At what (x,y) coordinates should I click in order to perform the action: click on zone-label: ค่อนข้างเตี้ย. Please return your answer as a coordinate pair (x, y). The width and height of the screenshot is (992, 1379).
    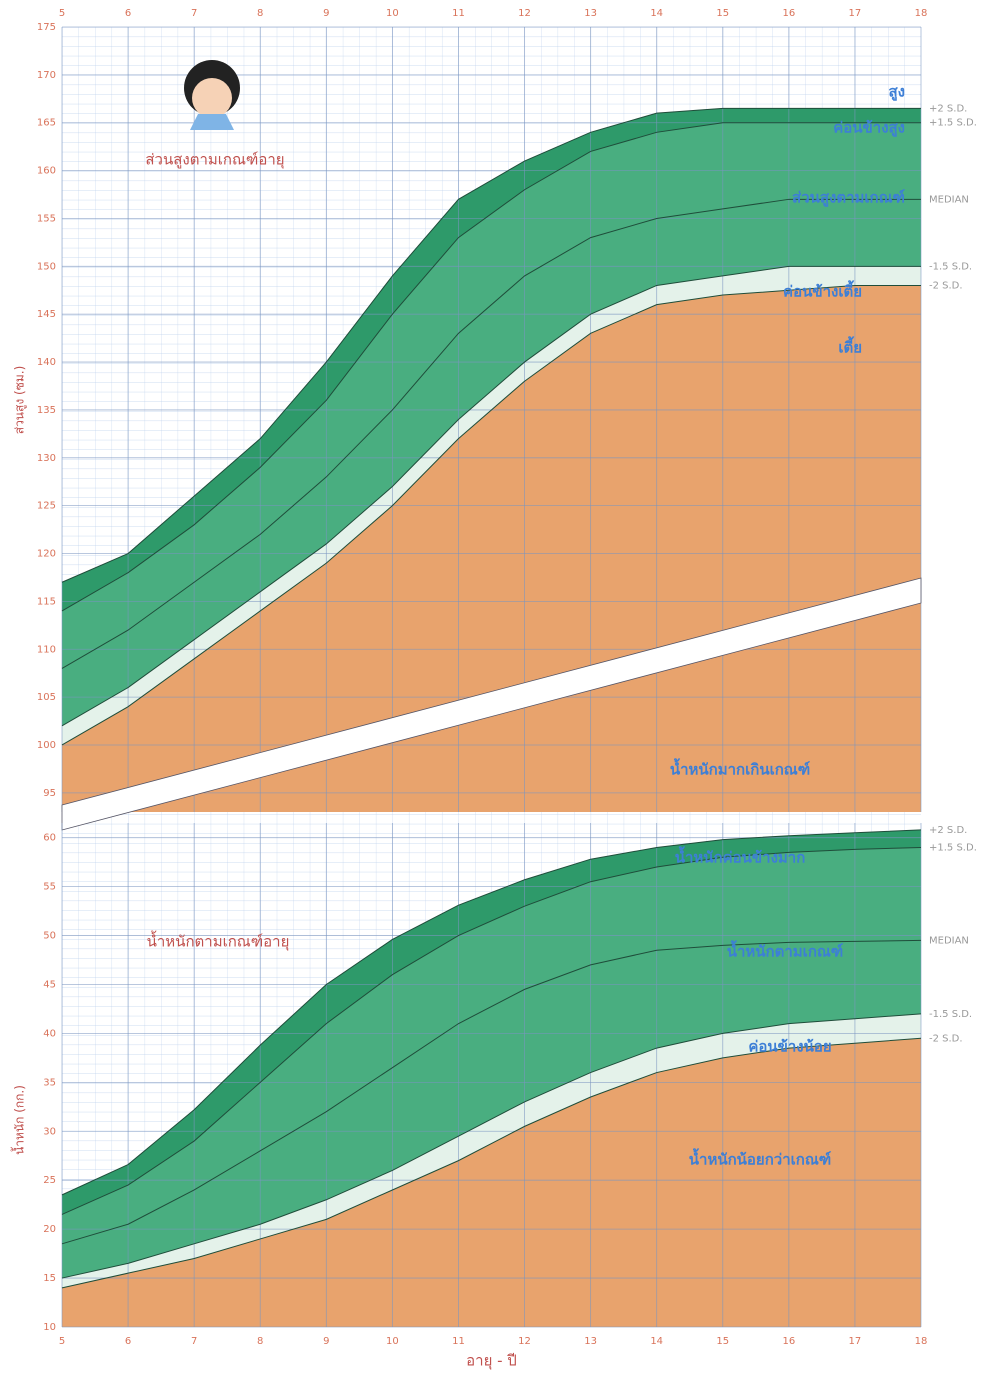
    Looking at the image, I should click on (822, 290).